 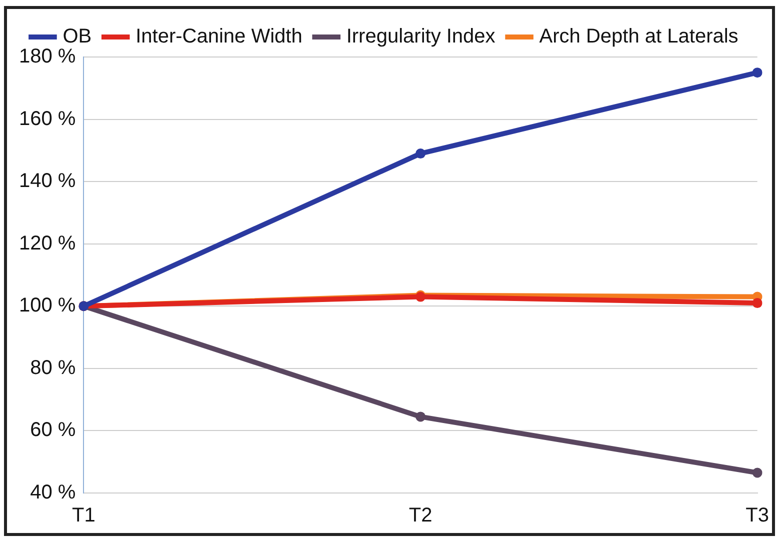 I want to click on legend-label: Inter-Canine Width, so click(x=219, y=37).